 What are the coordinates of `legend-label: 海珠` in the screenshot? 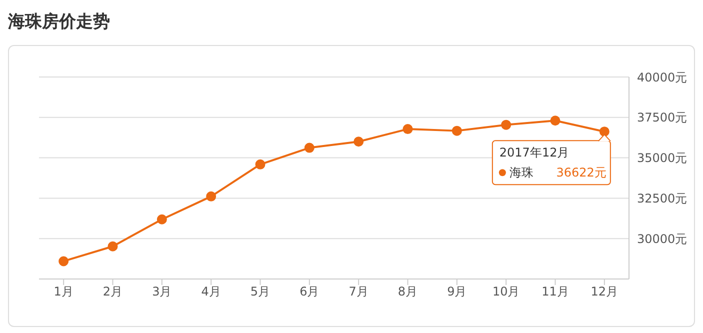 It's located at (521, 173).